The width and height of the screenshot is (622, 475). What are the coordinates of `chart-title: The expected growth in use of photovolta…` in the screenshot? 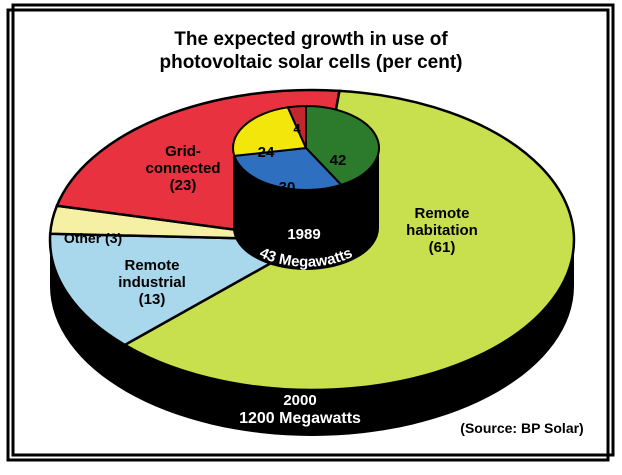 It's located at (311, 51).